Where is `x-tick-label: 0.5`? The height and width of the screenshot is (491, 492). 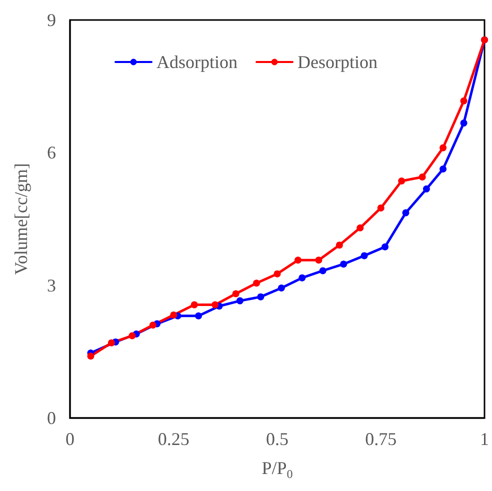 x-tick-label: 0.5 is located at coordinates (277, 439).